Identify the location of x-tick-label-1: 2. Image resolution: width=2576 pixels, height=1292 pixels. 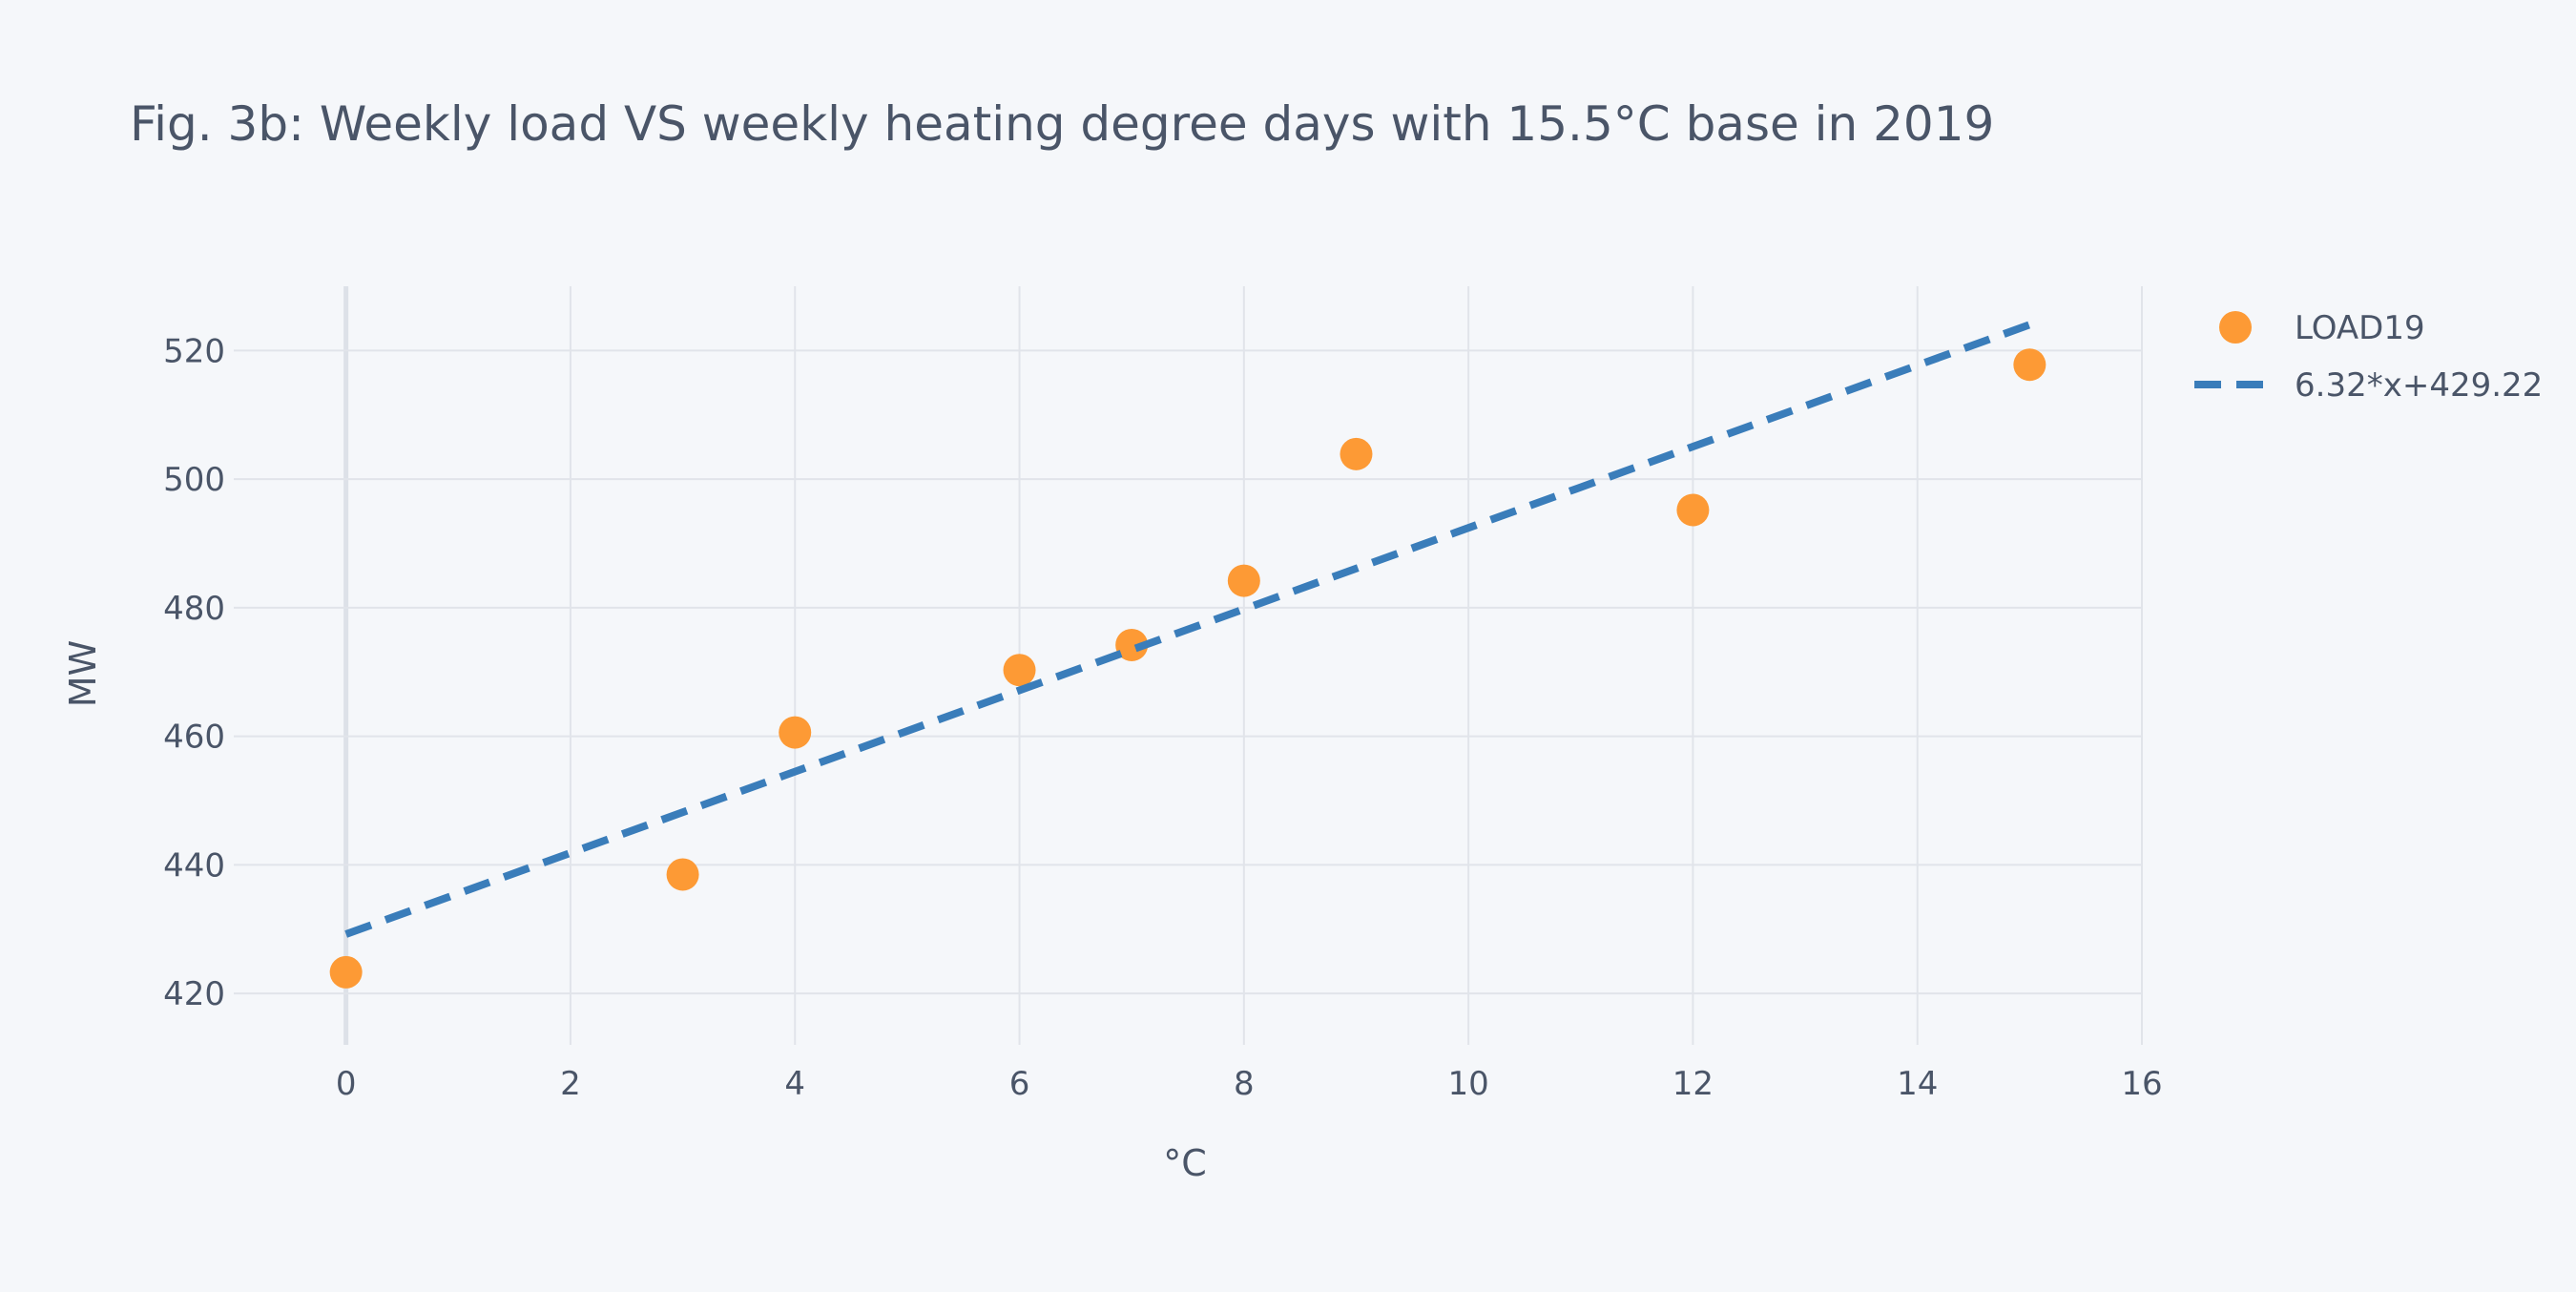
(570, 1084).